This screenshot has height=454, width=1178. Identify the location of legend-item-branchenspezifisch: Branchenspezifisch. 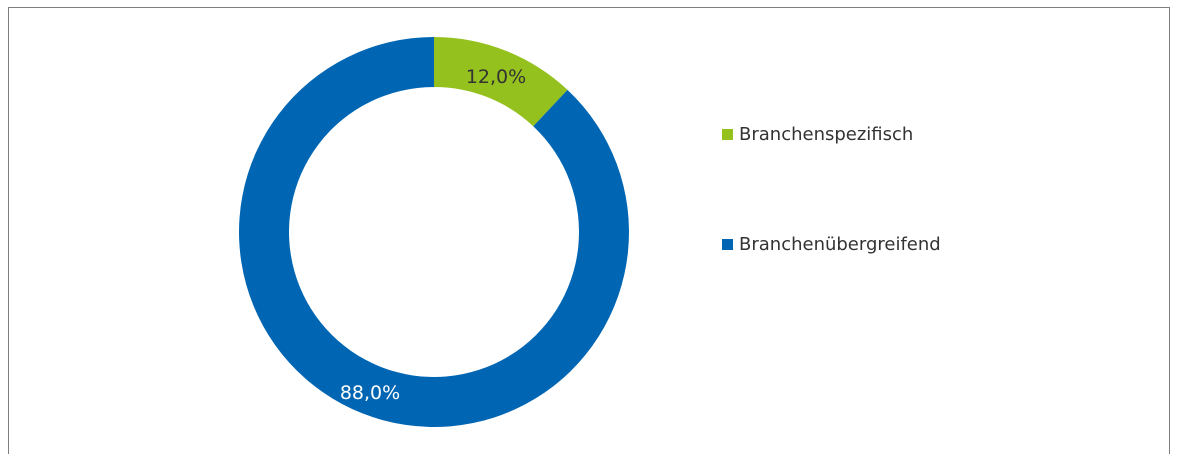
(831, 134).